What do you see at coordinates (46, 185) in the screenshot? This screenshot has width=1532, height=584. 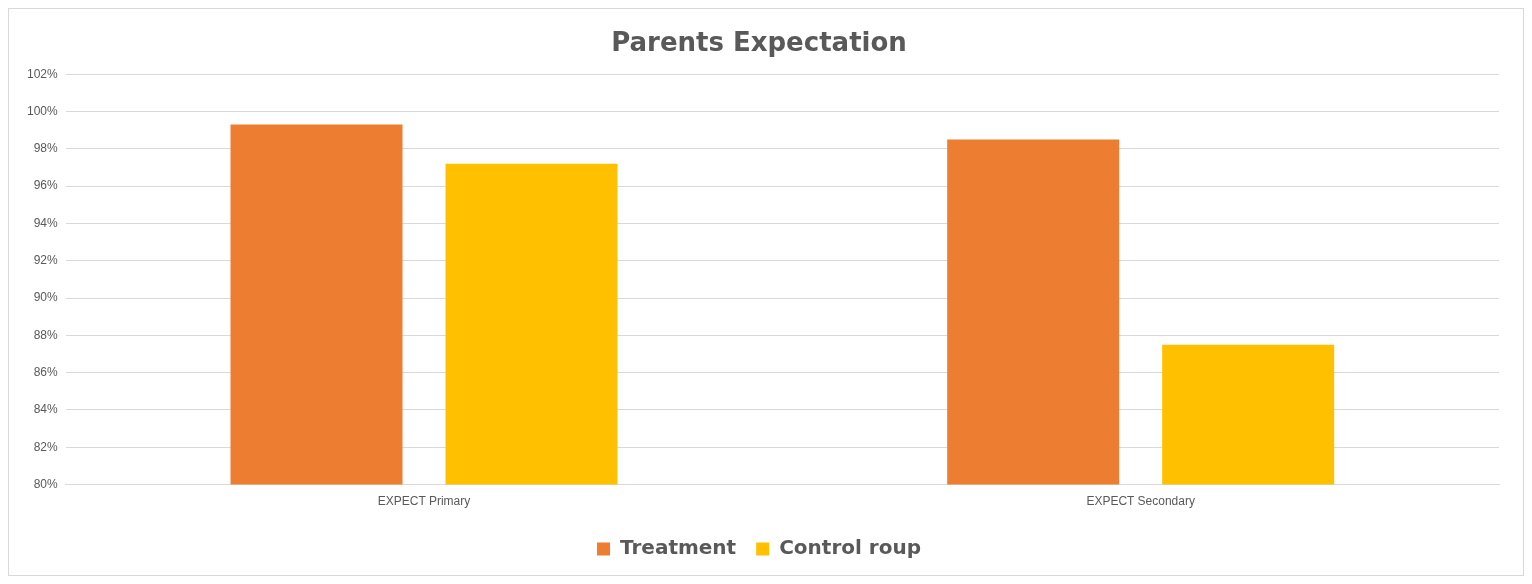 I see `y-tick-label: 96%` at bounding box center [46, 185].